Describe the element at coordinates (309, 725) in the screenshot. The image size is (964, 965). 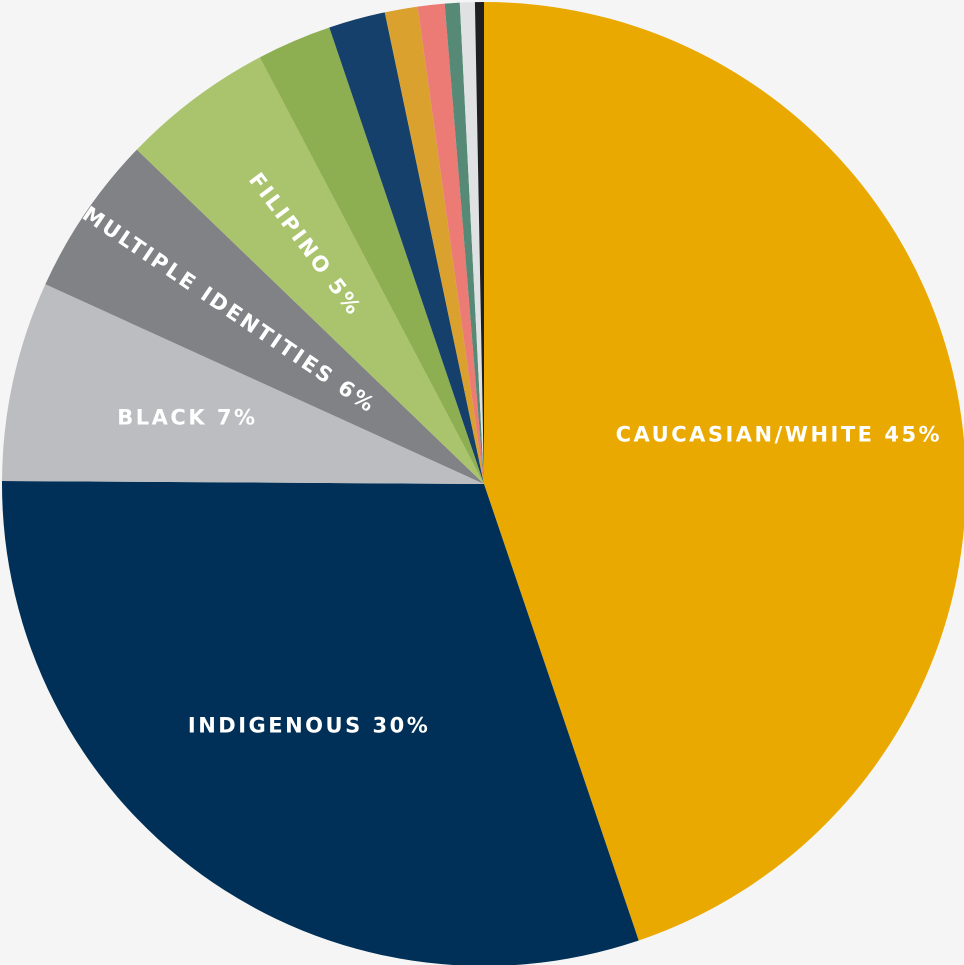
I see `slice-label-1: INDIGENOUS 30%` at that location.